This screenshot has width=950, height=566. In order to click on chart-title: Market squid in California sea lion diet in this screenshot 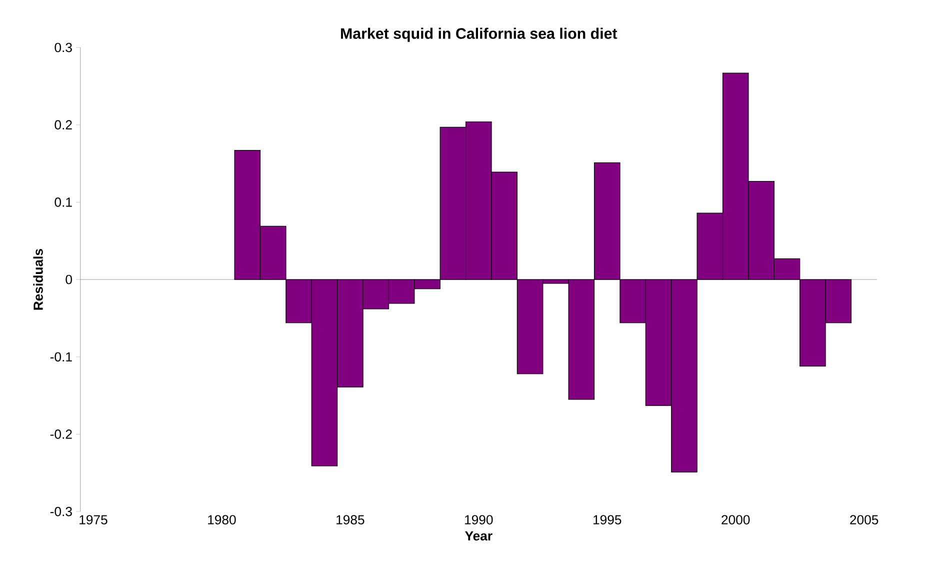, I will do `click(479, 35)`.